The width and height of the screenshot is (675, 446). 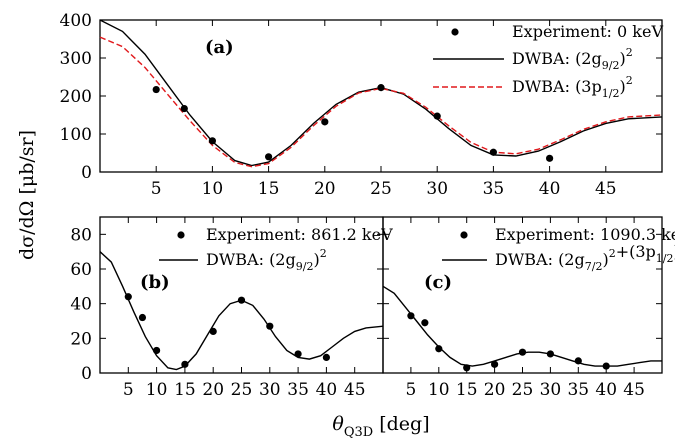 I want to click on legend-theory: DWBA: (2g7/2)2+(3p1/2)2, so click(x=585, y=256).